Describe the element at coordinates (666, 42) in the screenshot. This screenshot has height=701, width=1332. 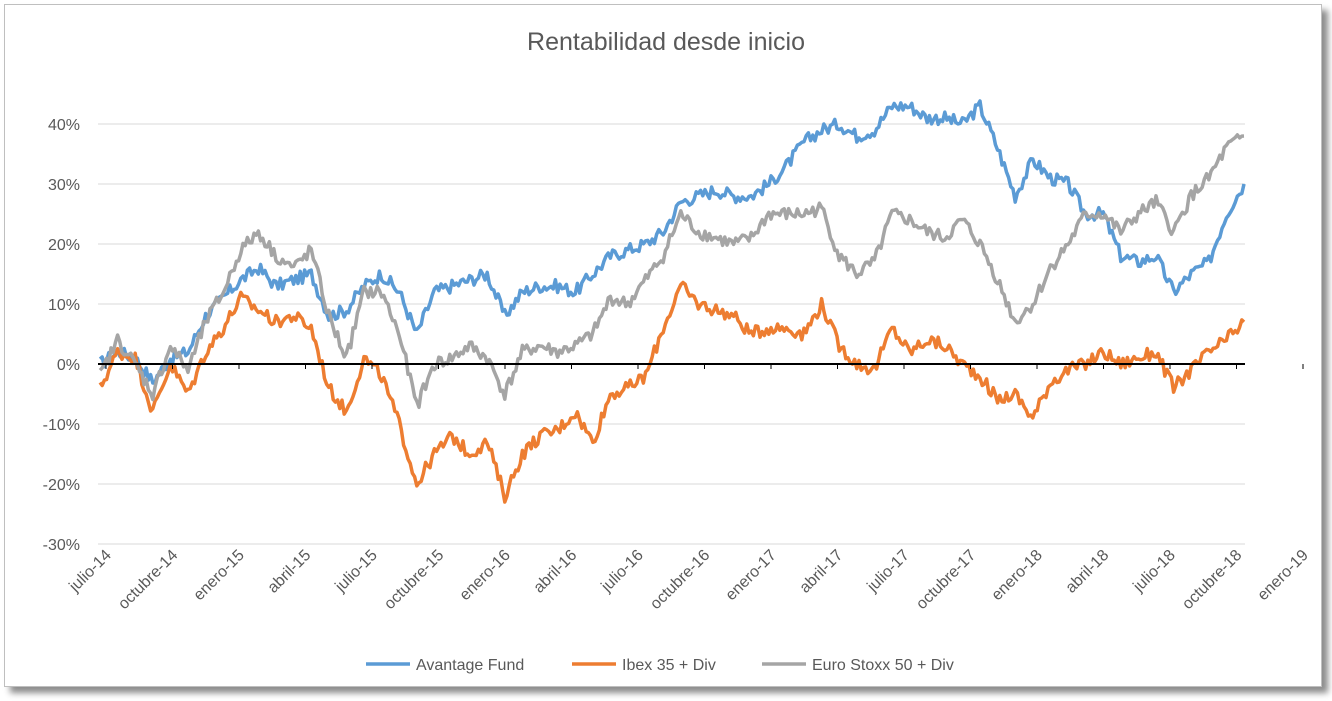
I see `chart-title: Rentabilidad desde inicio` at that location.